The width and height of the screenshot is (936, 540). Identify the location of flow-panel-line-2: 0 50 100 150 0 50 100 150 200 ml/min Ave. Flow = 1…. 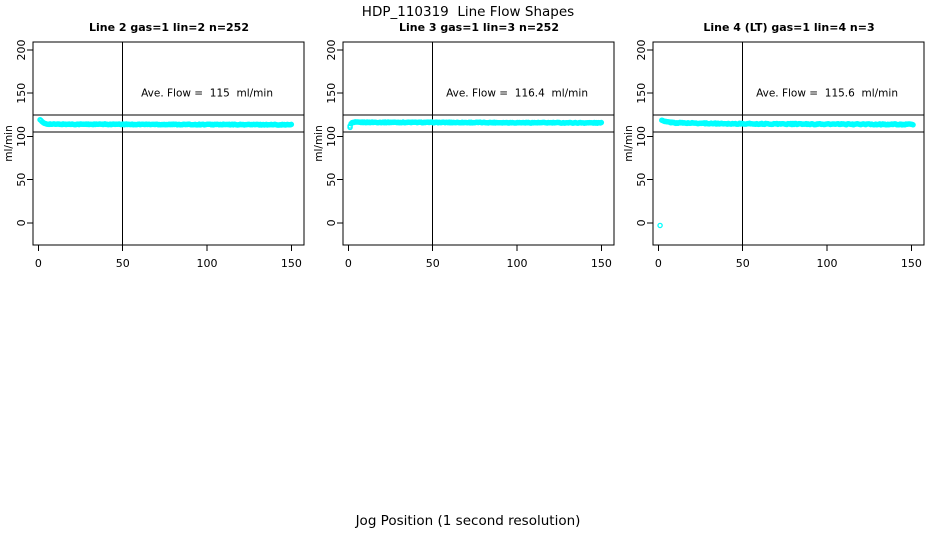
(154, 155).